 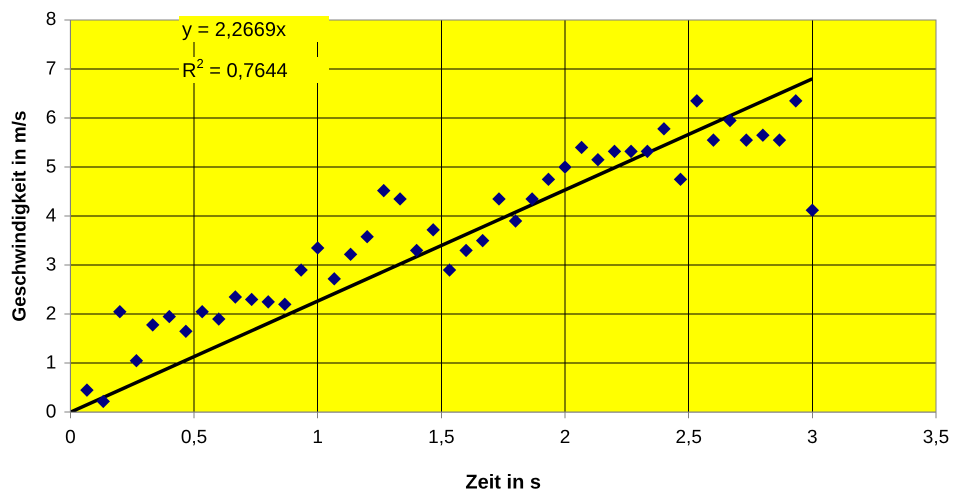 What do you see at coordinates (51, 167) in the screenshot?
I see `y-tick-label: 5` at bounding box center [51, 167].